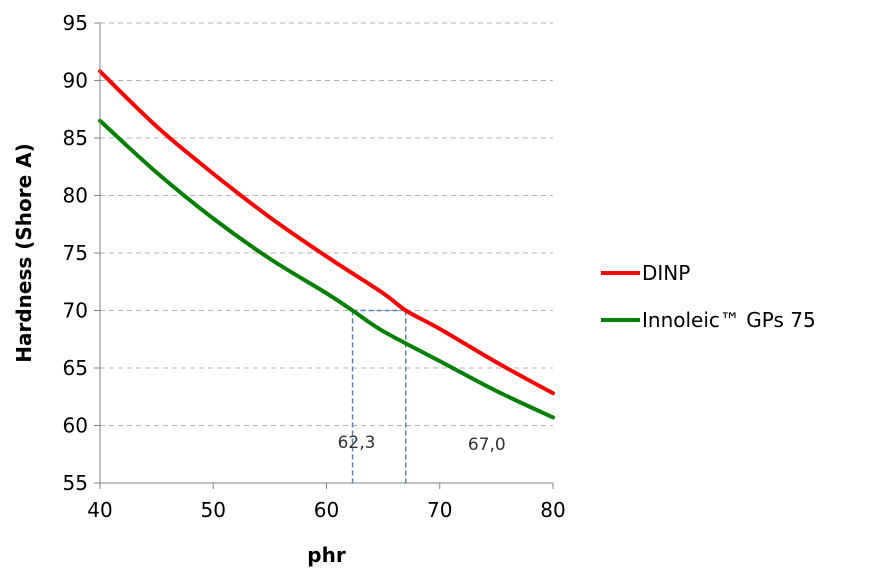 The image size is (881, 570). Describe the element at coordinates (422, 444) in the screenshot. I see `annotation-labels: 62,3 67,0` at that location.